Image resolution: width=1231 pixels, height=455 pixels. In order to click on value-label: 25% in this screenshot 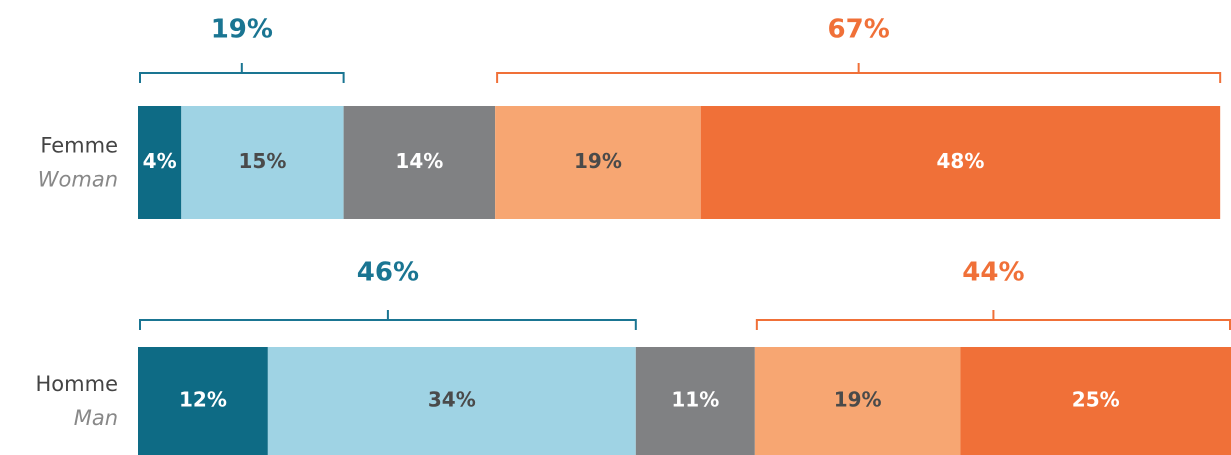, I will do `click(1096, 400)`.